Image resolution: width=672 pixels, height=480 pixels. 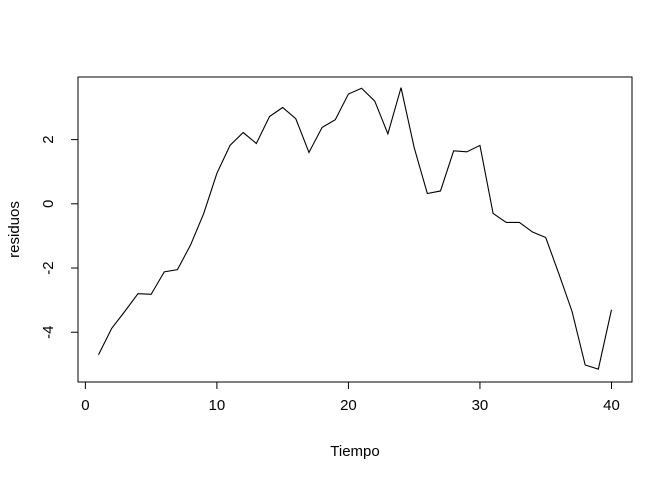 I want to click on y-tick-label: 0, so click(x=48, y=204).